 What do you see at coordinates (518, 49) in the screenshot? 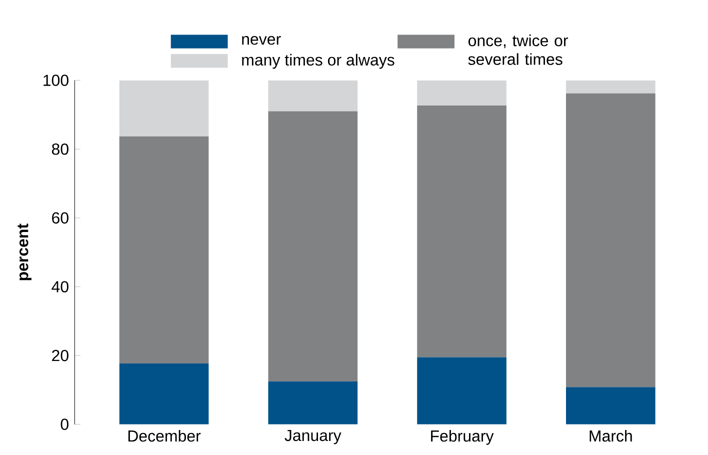
I see `legend-label: once, twice or several times` at bounding box center [518, 49].